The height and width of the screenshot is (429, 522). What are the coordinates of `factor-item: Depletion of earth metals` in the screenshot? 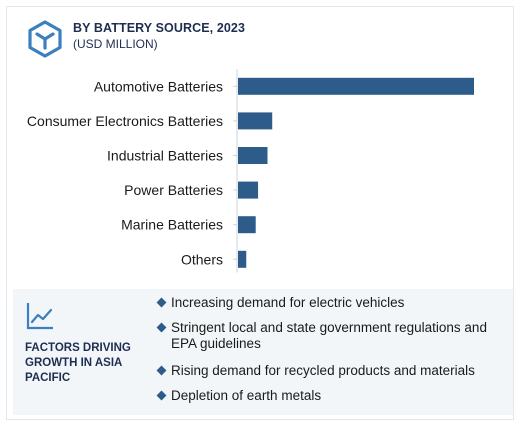 It's located at (334, 396).